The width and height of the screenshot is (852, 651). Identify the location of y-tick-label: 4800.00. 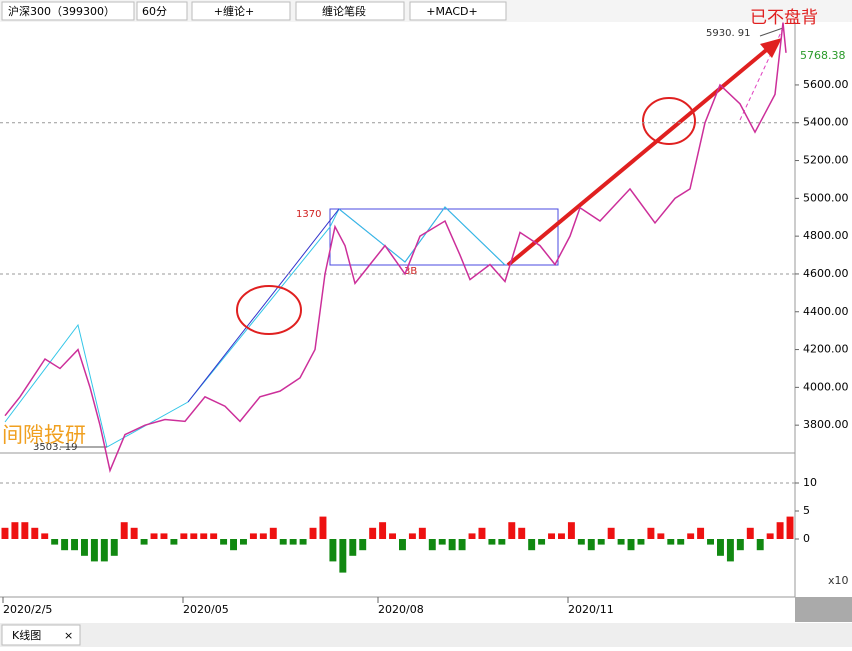
(826, 235).